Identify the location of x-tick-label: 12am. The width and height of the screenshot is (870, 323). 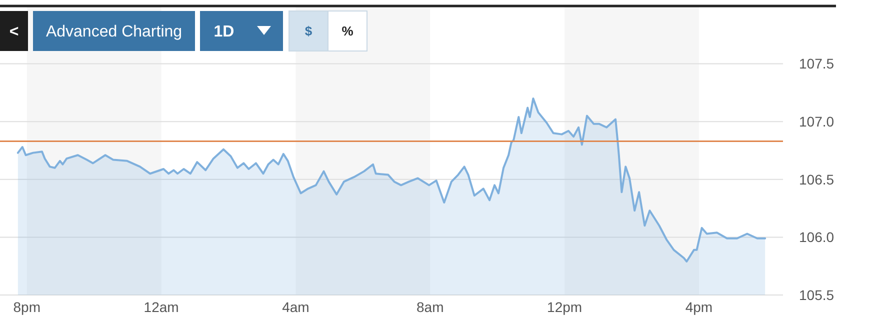
(161, 307).